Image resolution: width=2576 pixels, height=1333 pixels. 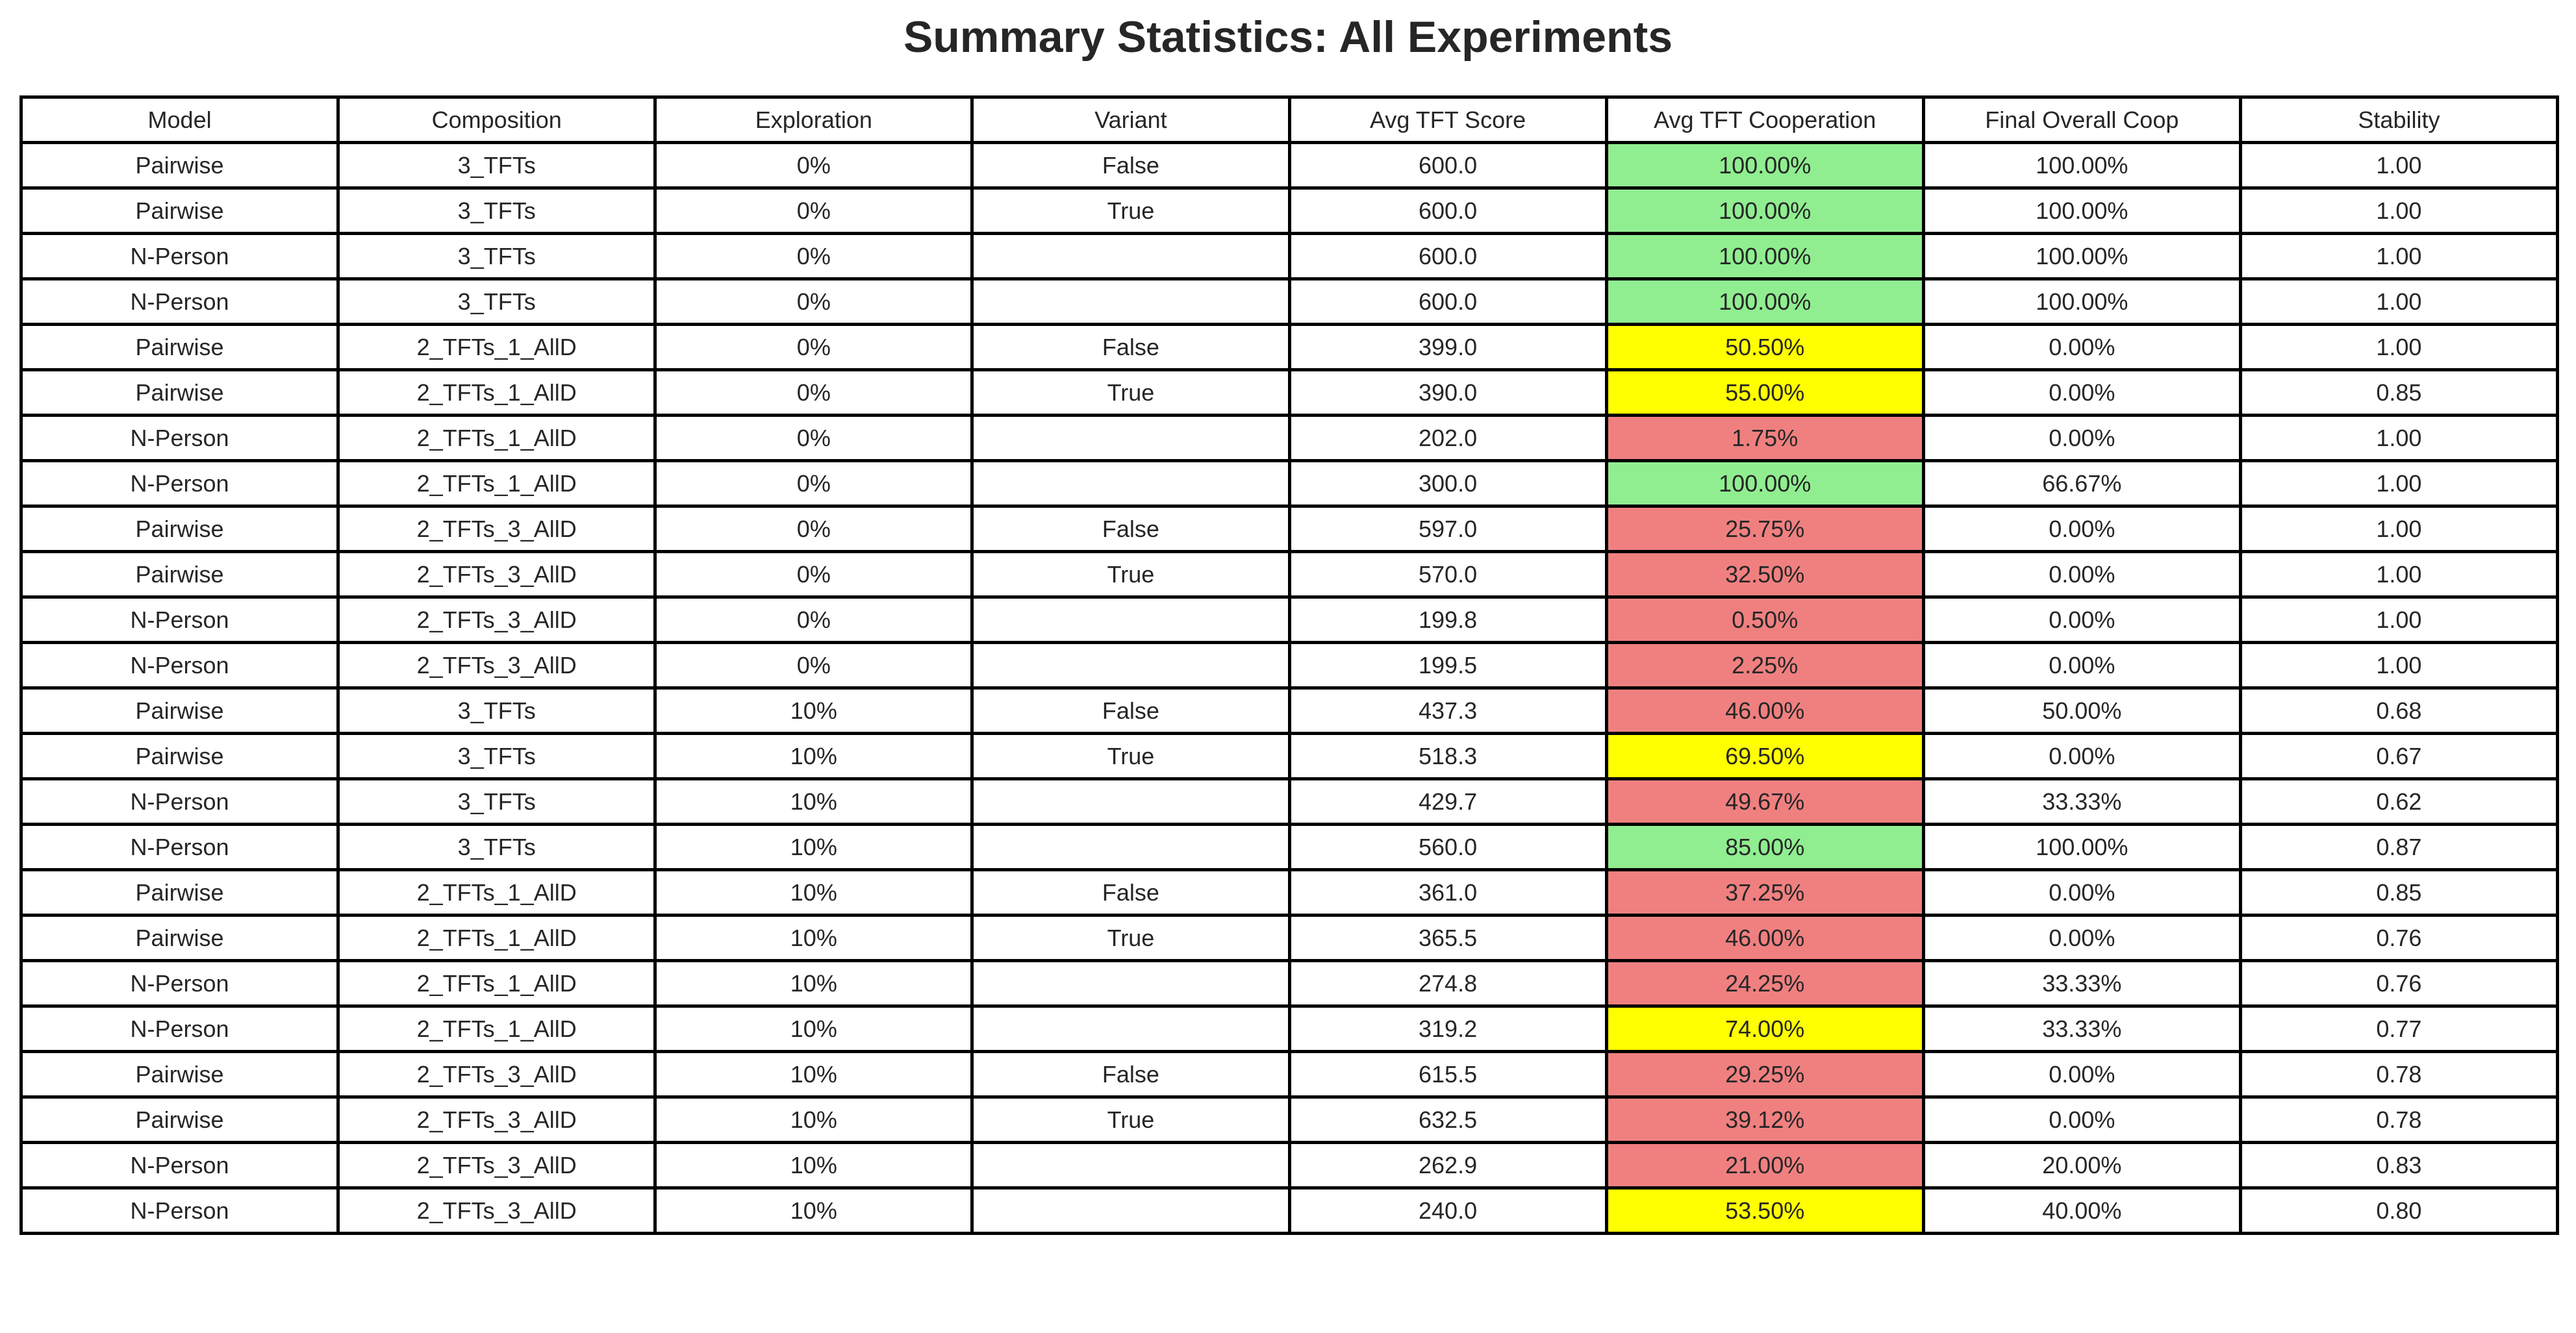 What do you see at coordinates (2399, 756) in the screenshot?
I see `stability-cell: 0.67` at bounding box center [2399, 756].